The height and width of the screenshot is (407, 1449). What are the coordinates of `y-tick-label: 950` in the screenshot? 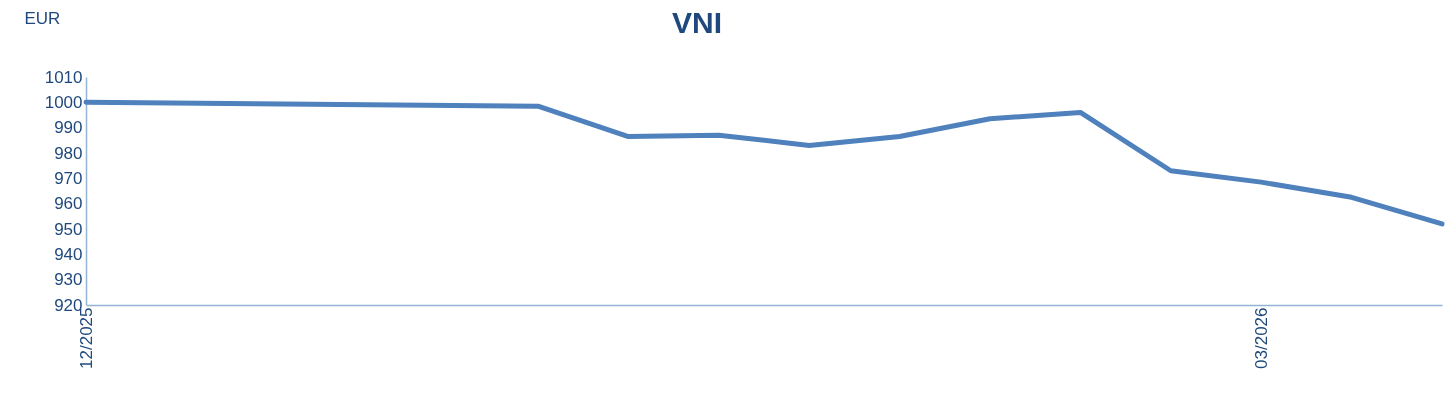 It's located at (68, 229).